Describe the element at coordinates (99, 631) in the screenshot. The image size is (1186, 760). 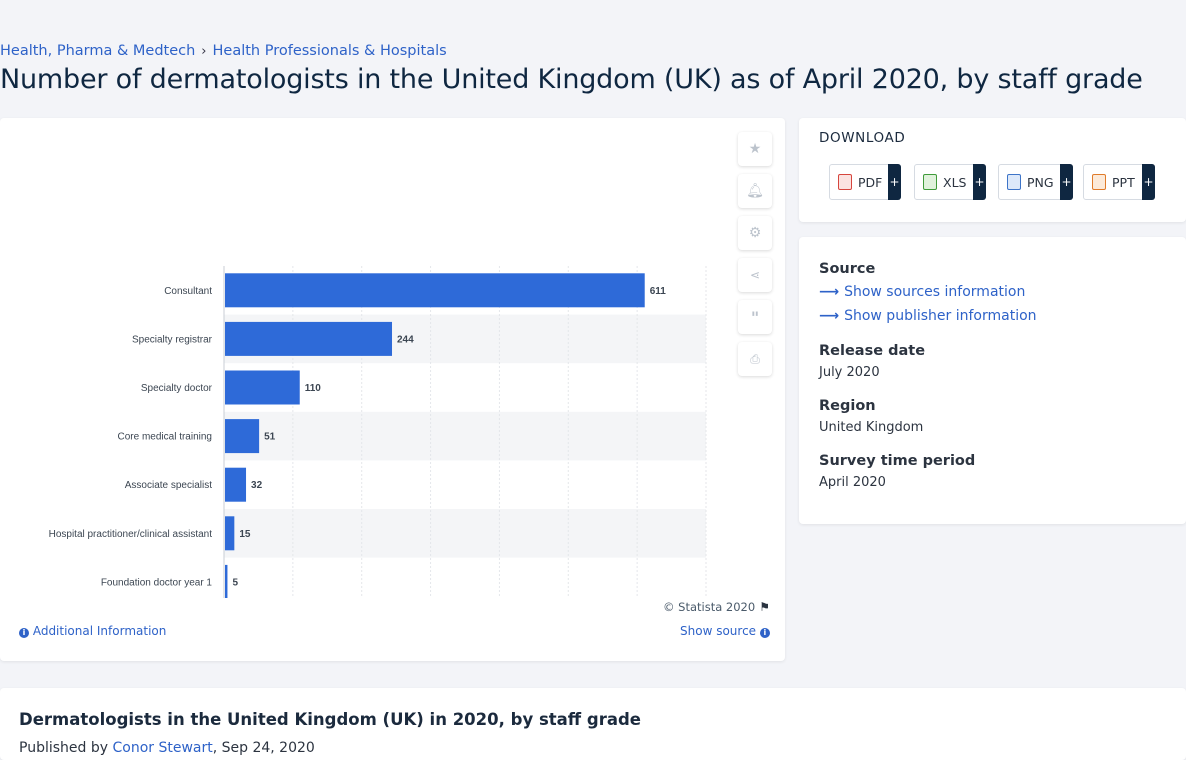
I see `additional-info-label: Additional Information` at that location.